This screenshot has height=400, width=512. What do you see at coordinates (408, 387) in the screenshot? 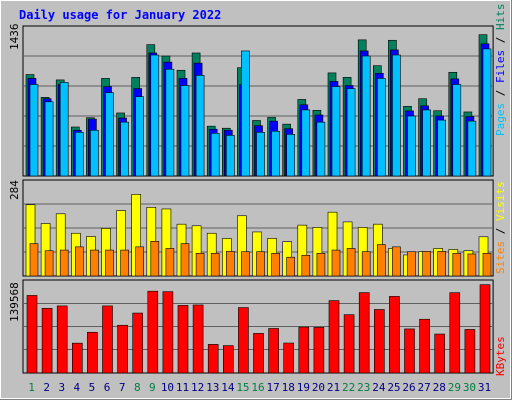
I see `day-label: 26` at bounding box center [408, 387].